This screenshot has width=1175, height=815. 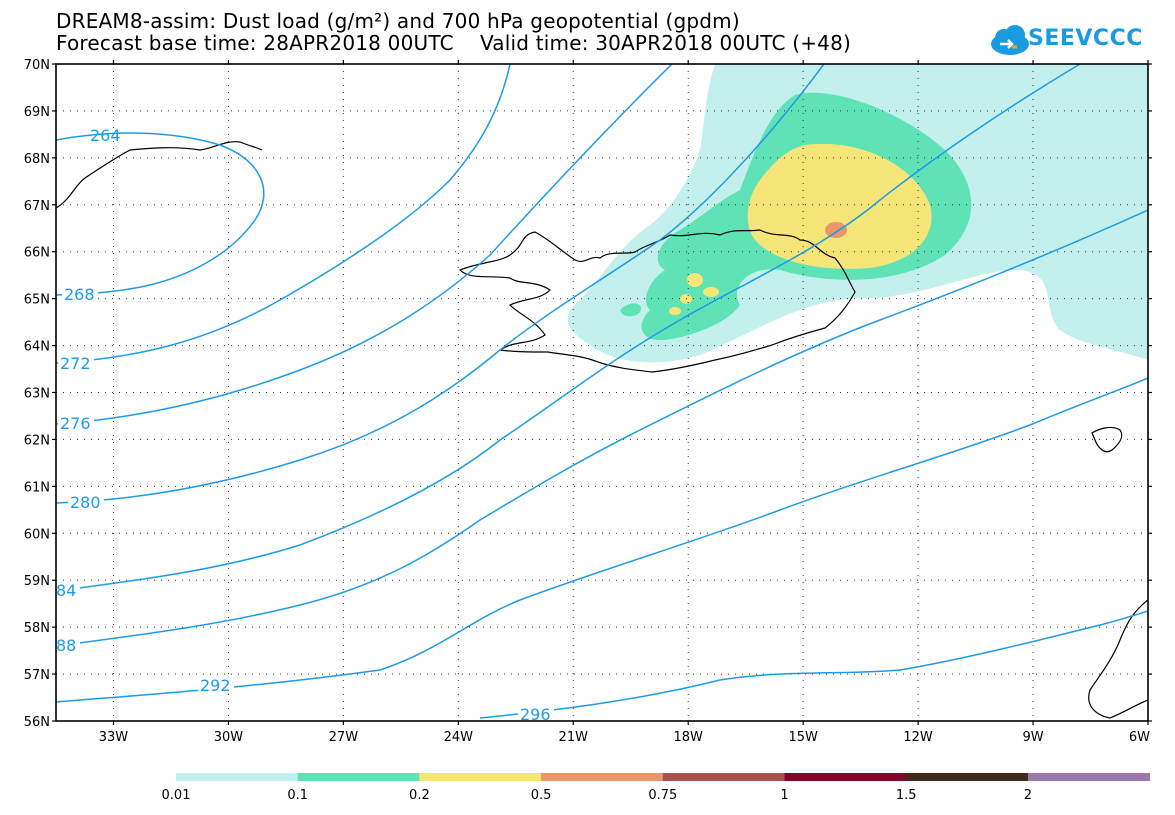 What do you see at coordinates (37, 159) in the screenshot?
I see `lat-label: 68N` at bounding box center [37, 159].